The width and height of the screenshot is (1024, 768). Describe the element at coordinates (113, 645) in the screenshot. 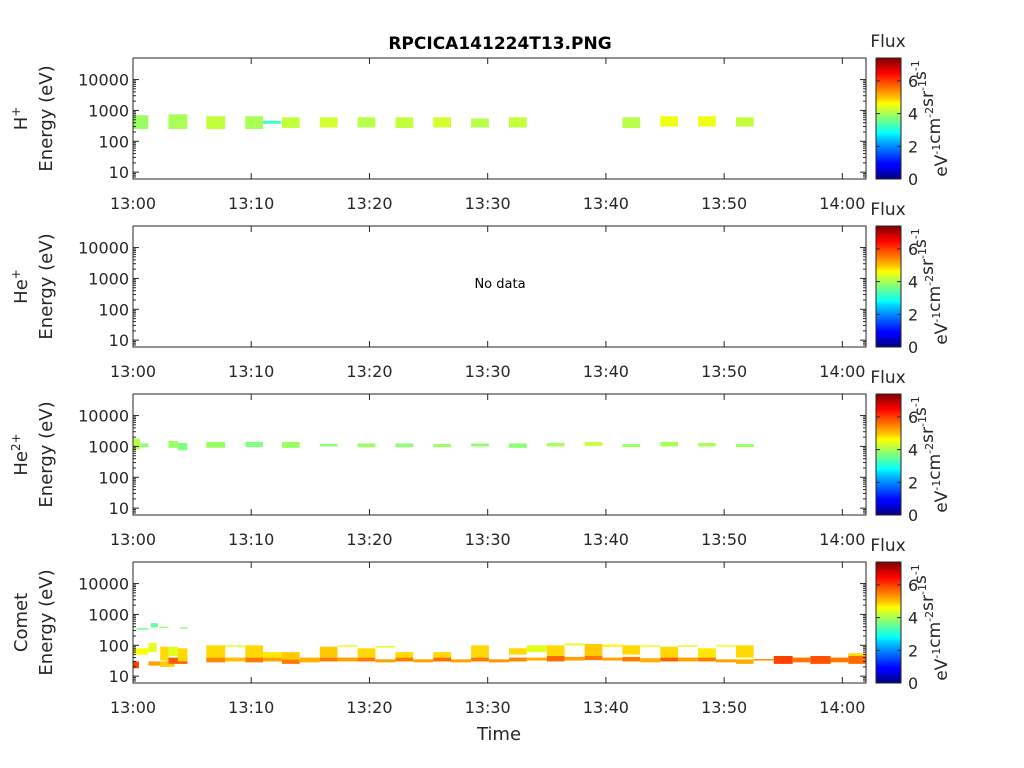

I see `y-tick-label: 100` at that location.